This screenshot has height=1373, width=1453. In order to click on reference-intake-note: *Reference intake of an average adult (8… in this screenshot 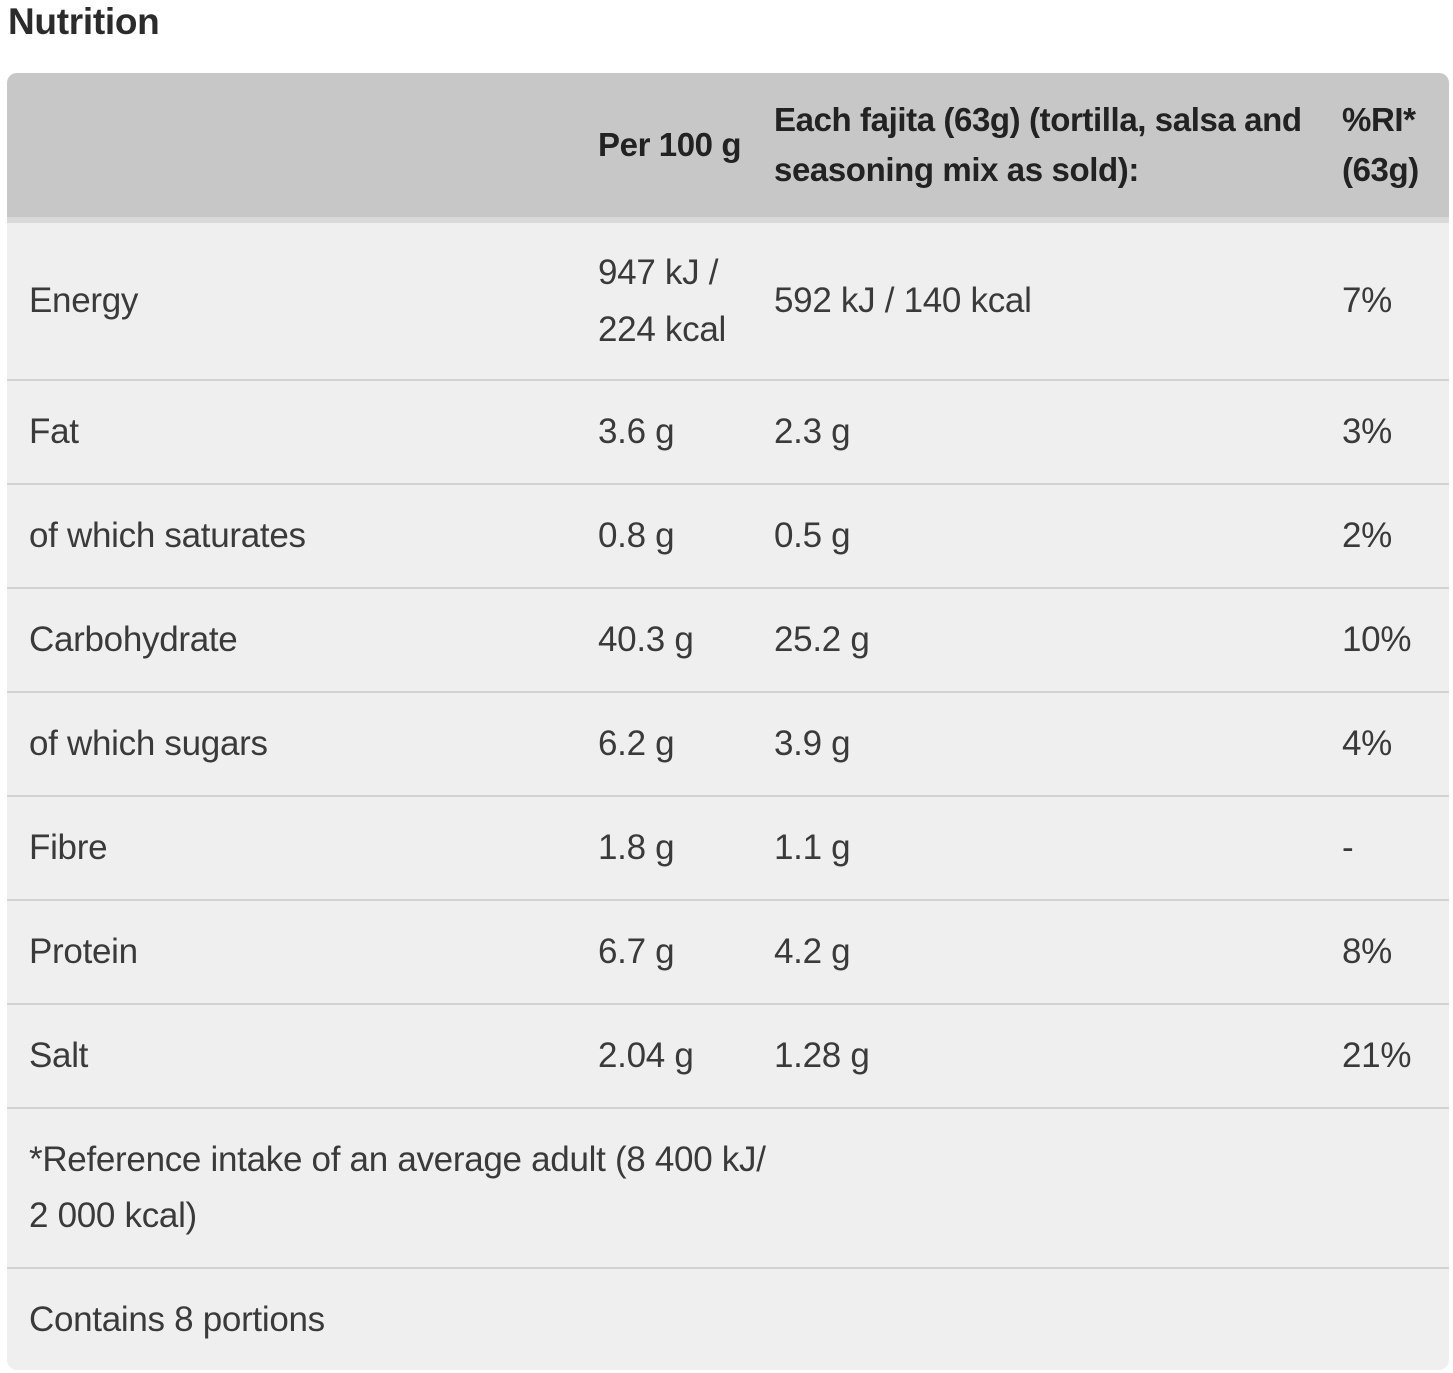, I will do `click(390, 1187)`.